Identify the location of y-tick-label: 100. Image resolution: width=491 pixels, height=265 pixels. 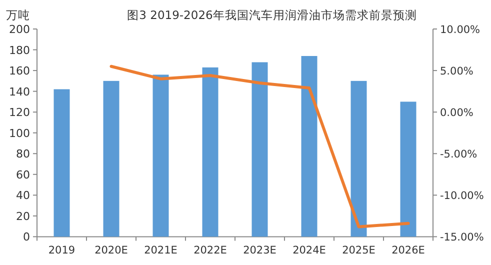
(19, 133).